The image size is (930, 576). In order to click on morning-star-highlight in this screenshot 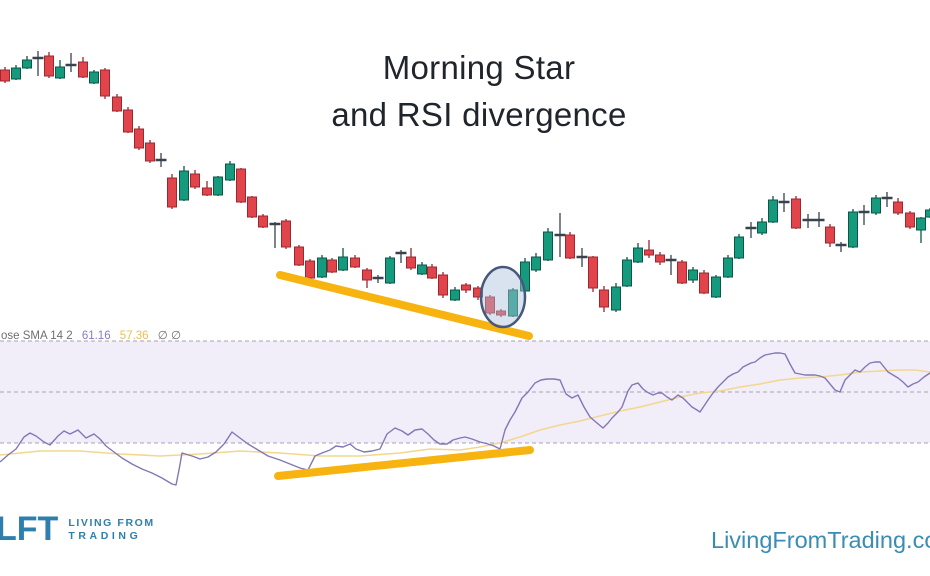, I will do `click(503, 297)`.